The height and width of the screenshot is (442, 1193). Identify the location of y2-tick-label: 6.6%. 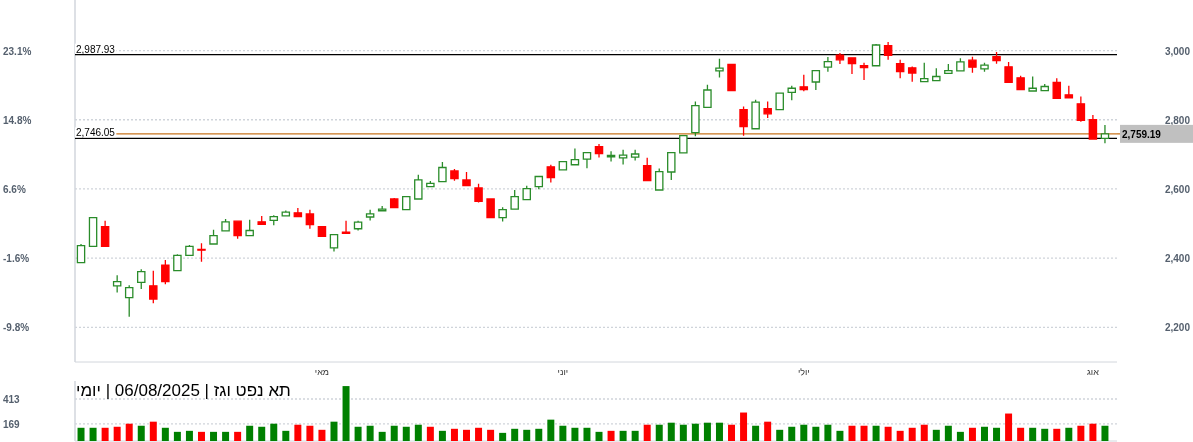
(14, 190).